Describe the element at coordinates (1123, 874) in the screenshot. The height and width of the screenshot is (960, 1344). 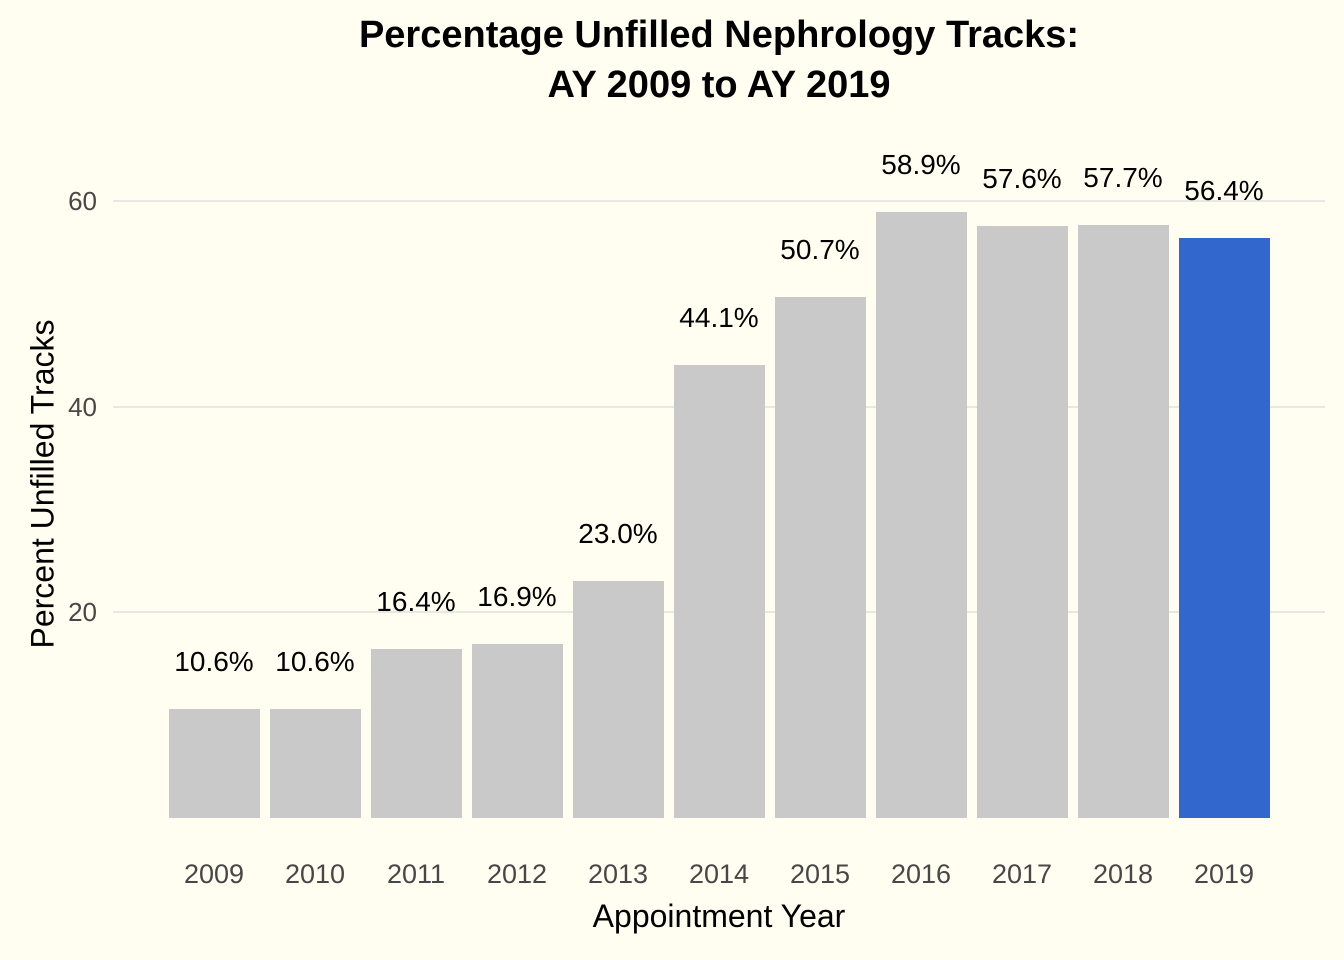
I see `x-tick-label-2018: 2018` at that location.